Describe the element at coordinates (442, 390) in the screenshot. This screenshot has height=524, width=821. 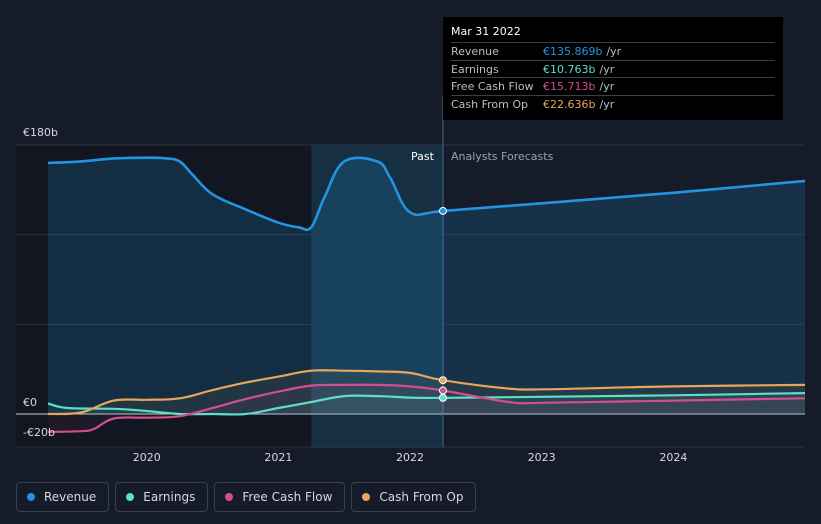
I see `free-cash-flow-marker` at that location.